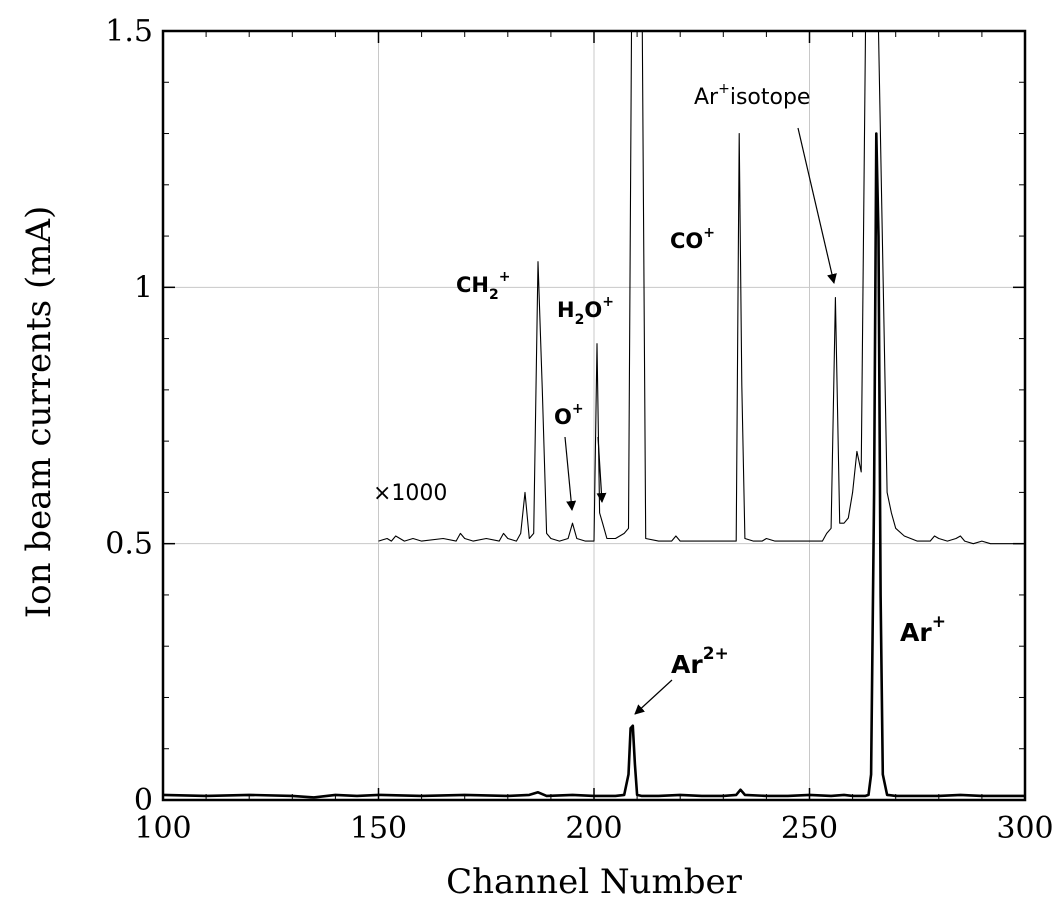 This screenshot has height=899, width=1062. What do you see at coordinates (39, 412) in the screenshot?
I see `y-axis-title: Ion beam currents (mA)` at bounding box center [39, 412].